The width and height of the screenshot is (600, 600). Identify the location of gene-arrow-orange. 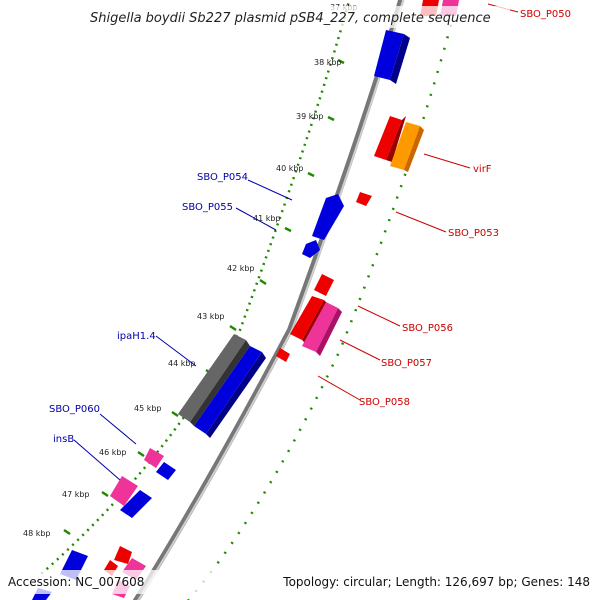
(405, 146).